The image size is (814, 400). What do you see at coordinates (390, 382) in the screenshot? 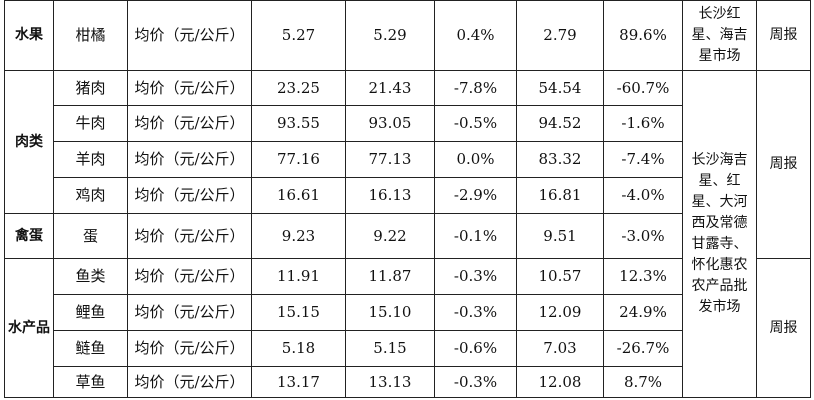
I see `value-cell: 13.13` at bounding box center [390, 382].